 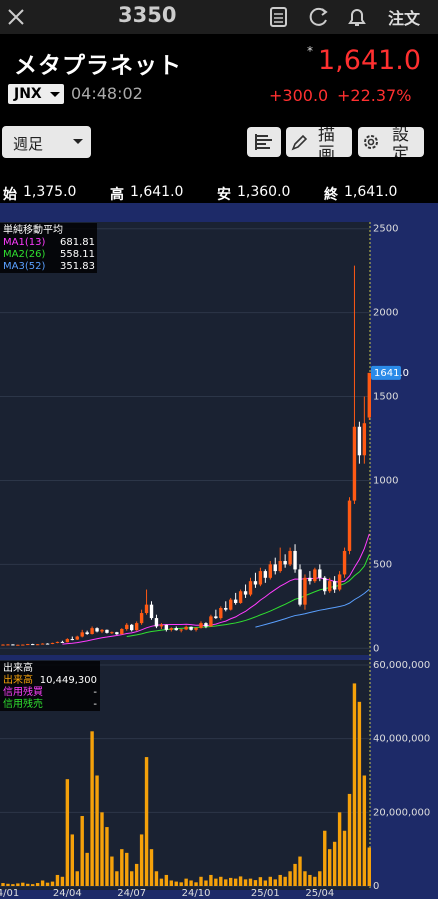 I want to click on settings-button: 設定, so click(x=391, y=142).